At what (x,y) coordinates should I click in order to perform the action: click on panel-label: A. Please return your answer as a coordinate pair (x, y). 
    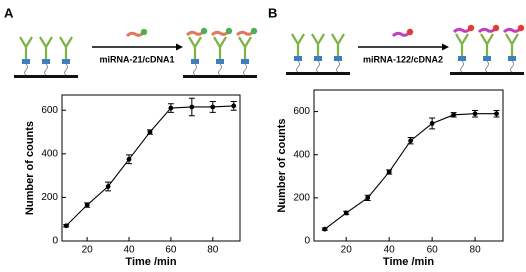
    Looking at the image, I should click on (9, 12).